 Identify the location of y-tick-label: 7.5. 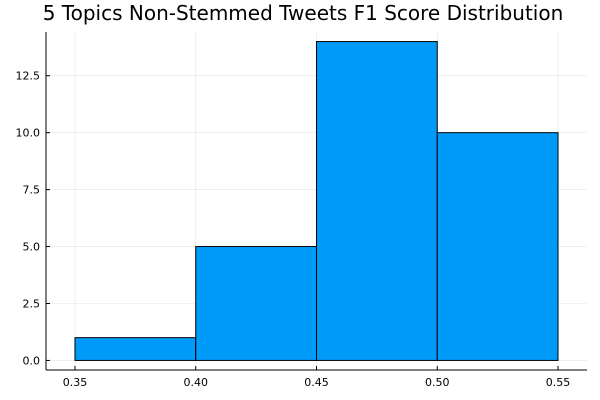
(32, 190).